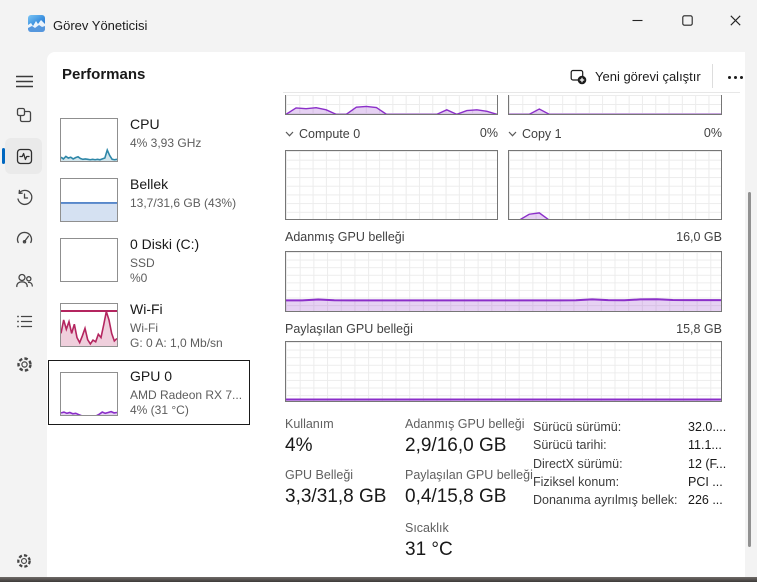 The image size is (757, 582). I want to click on details-list-icon, so click(24, 321).